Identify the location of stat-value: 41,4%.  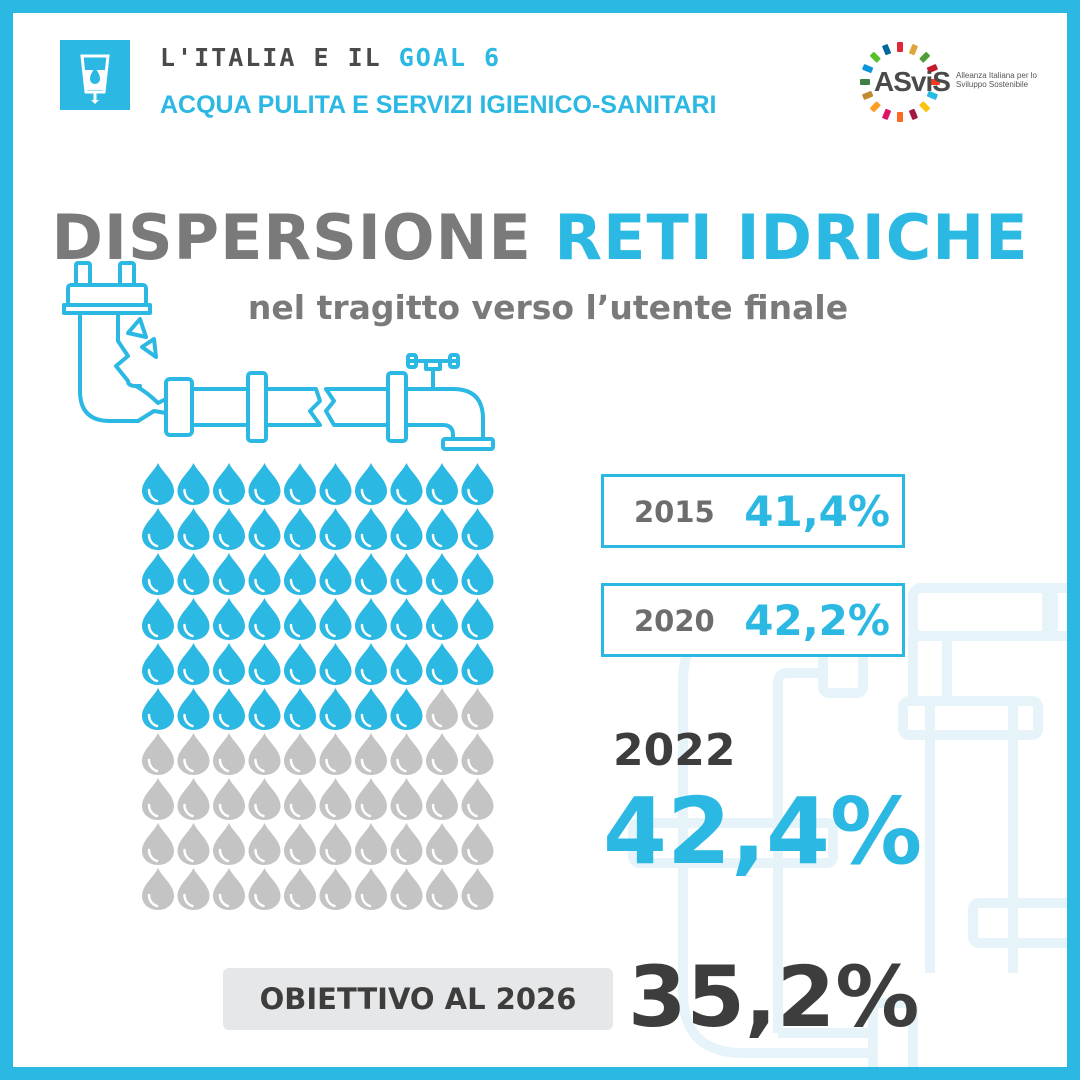
(817, 511).